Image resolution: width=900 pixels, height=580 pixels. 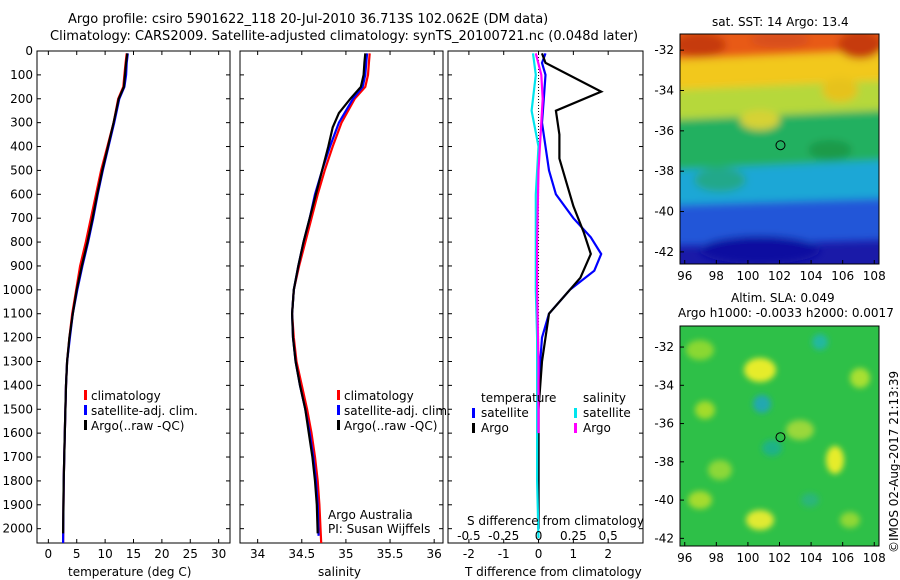 What do you see at coordinates (780, 22) in the screenshot?
I see `sst-map-title: sat. SST: 14 Argo: 13.4` at bounding box center [780, 22].